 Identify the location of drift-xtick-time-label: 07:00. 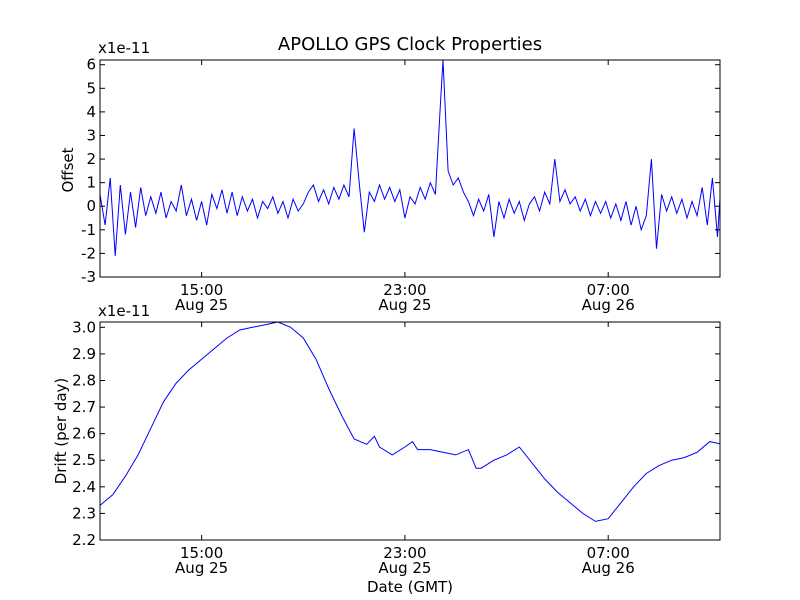
(608, 553).